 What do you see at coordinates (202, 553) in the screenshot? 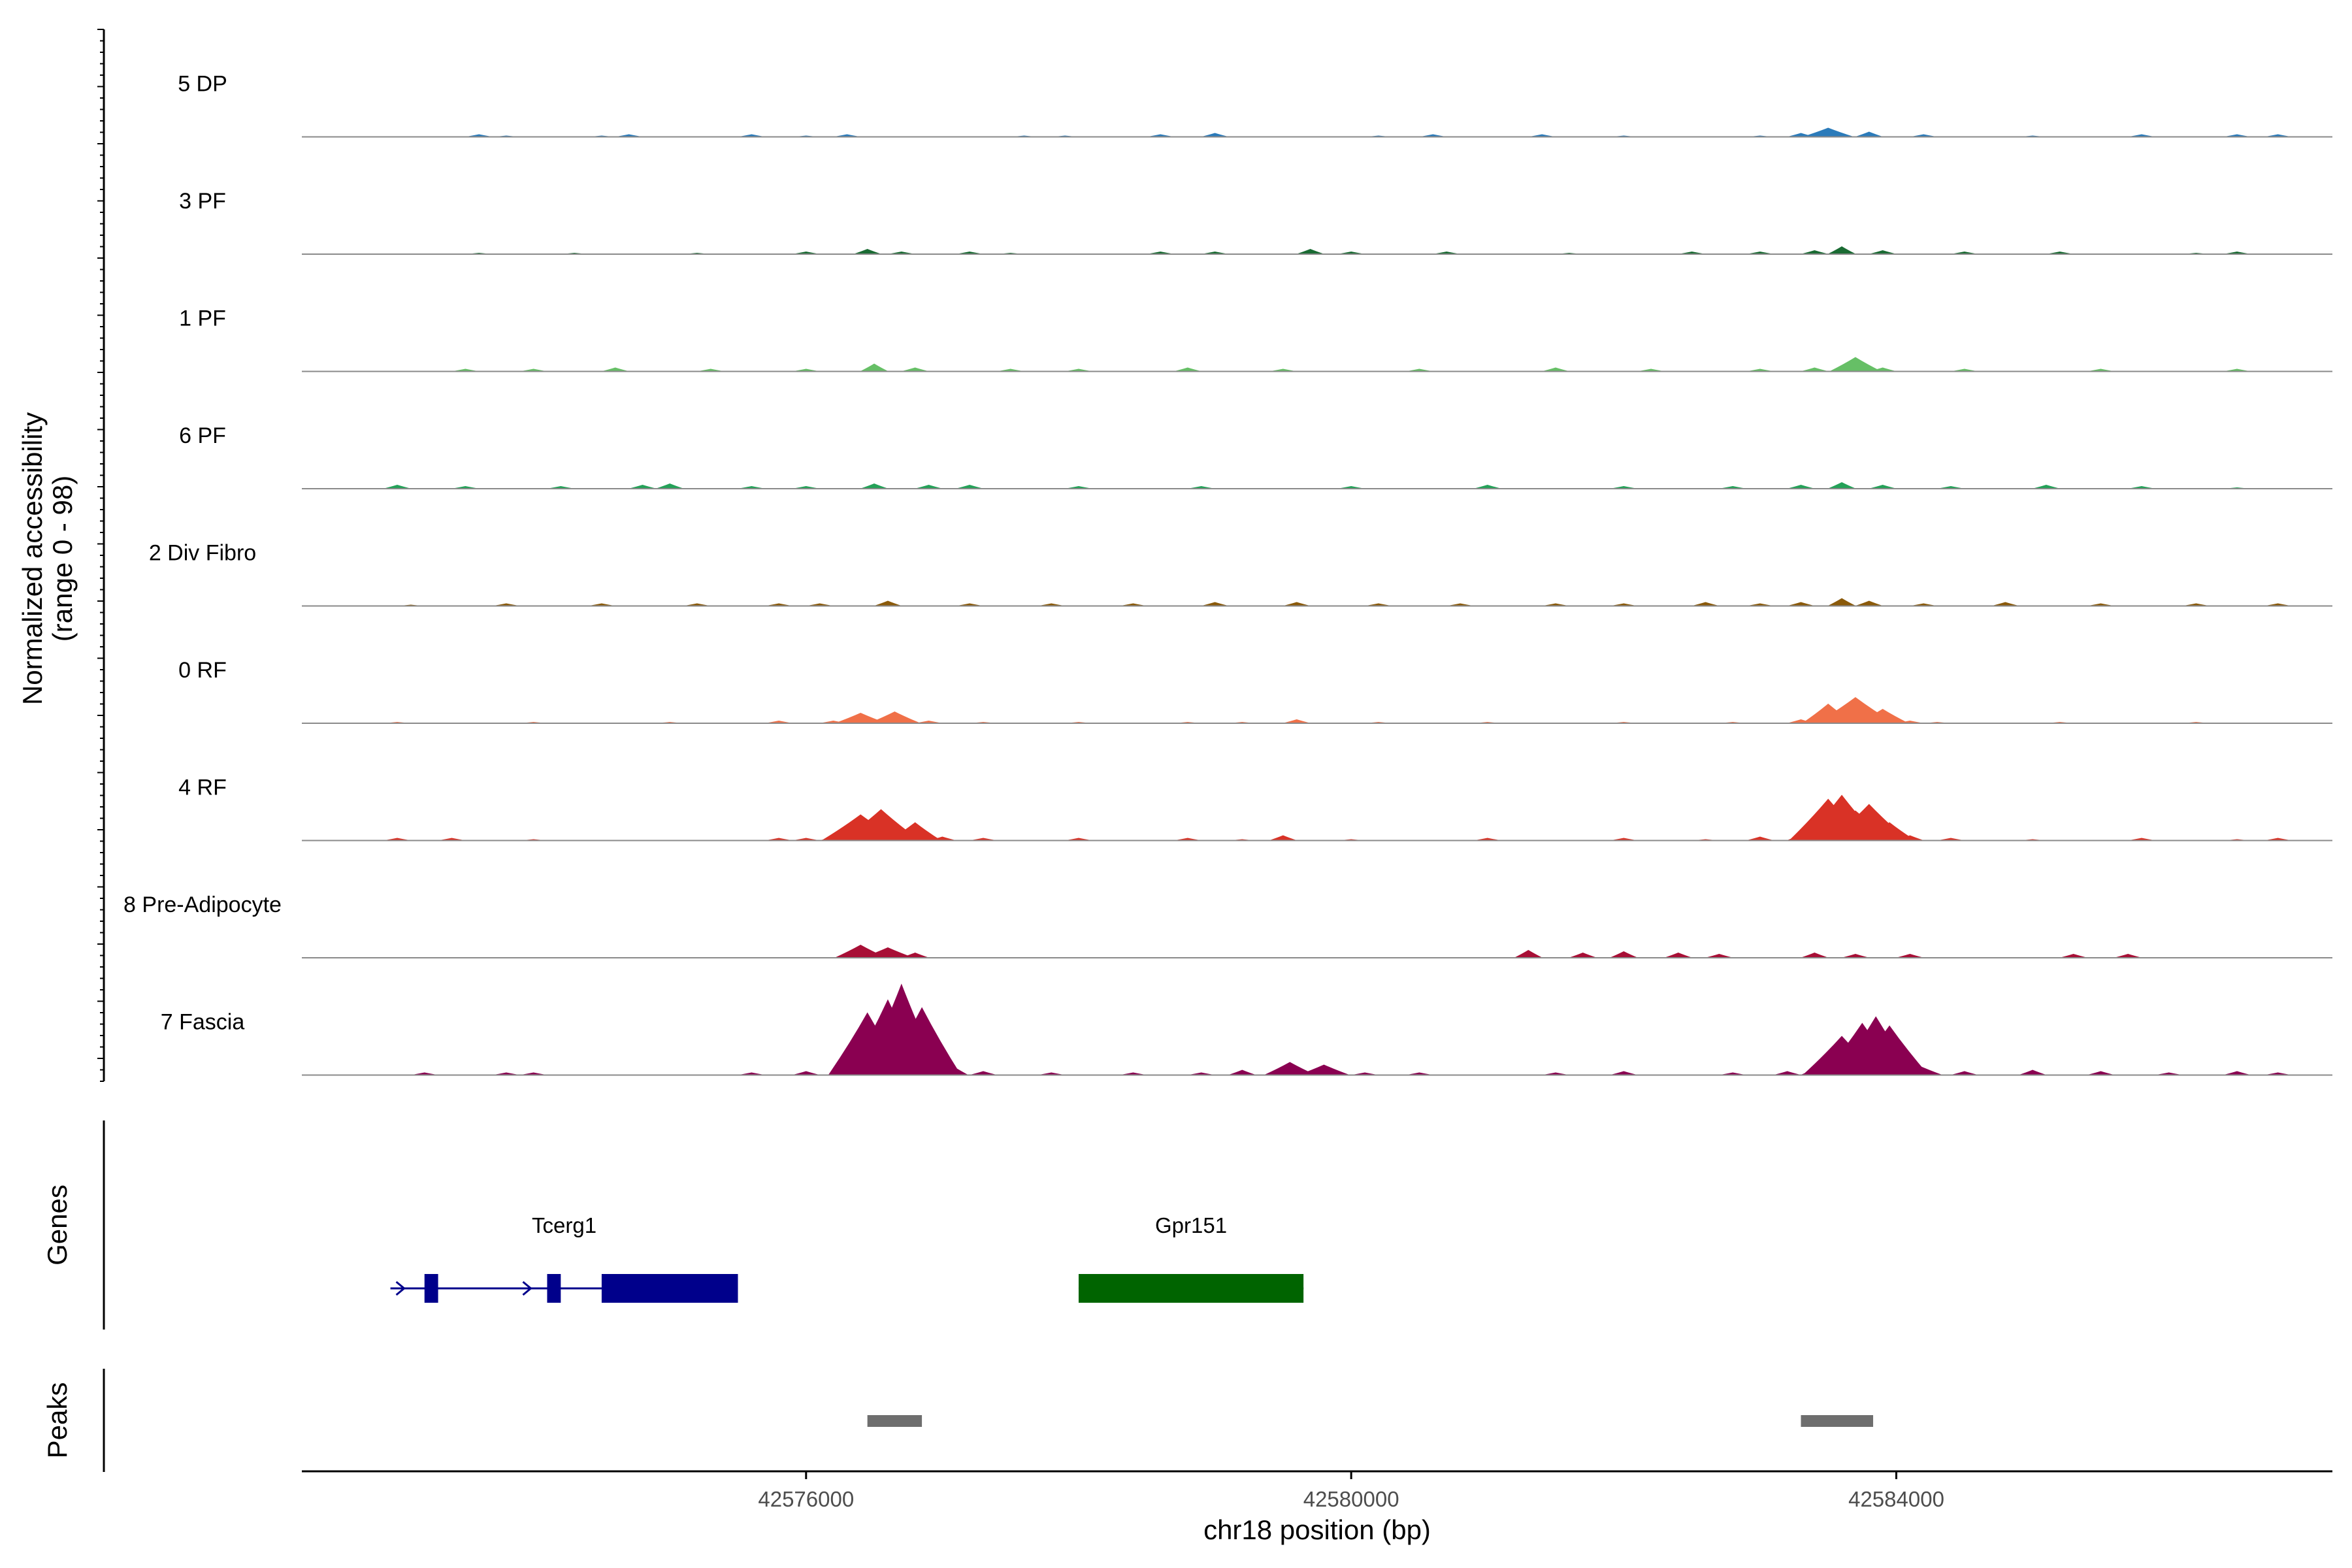
I see `track-label: 2 Div Fibro` at bounding box center [202, 553].